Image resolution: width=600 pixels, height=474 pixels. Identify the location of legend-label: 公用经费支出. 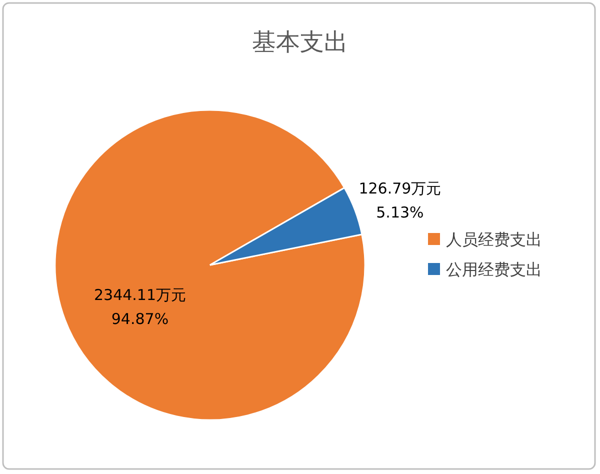
(494, 269).